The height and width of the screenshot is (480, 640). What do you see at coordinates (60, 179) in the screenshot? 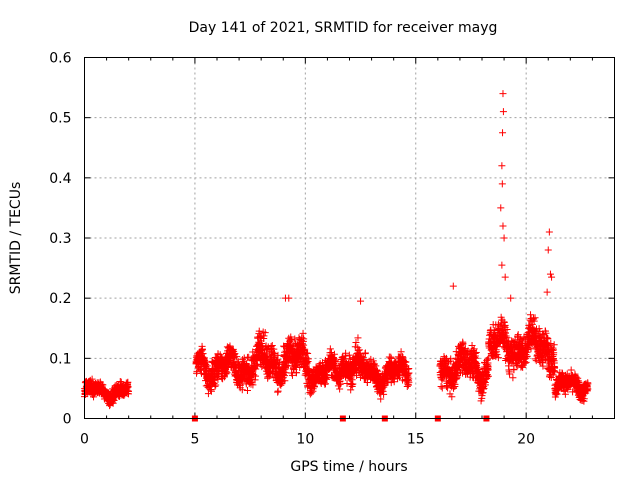
I see `y-tick-label: 0.4` at bounding box center [60, 179].